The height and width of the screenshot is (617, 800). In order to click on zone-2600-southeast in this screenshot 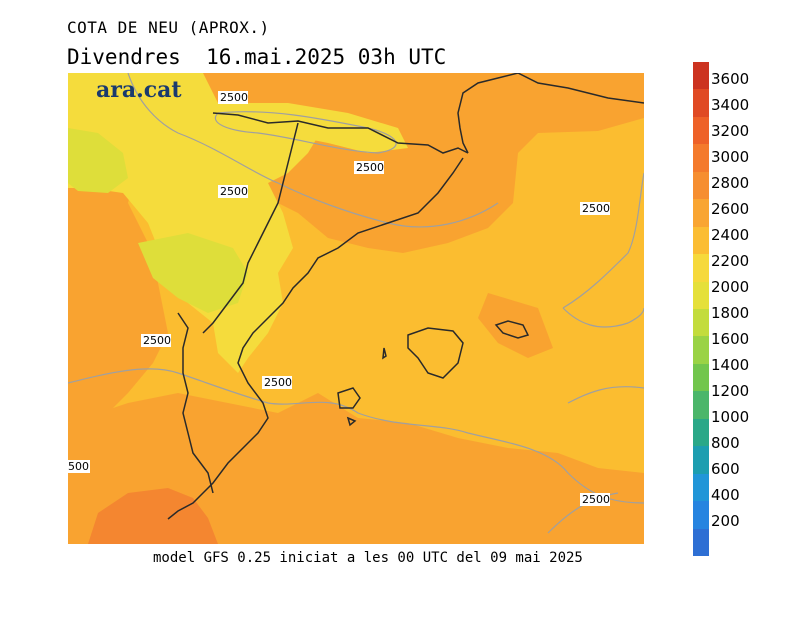, I will do `click(515, 325)`.